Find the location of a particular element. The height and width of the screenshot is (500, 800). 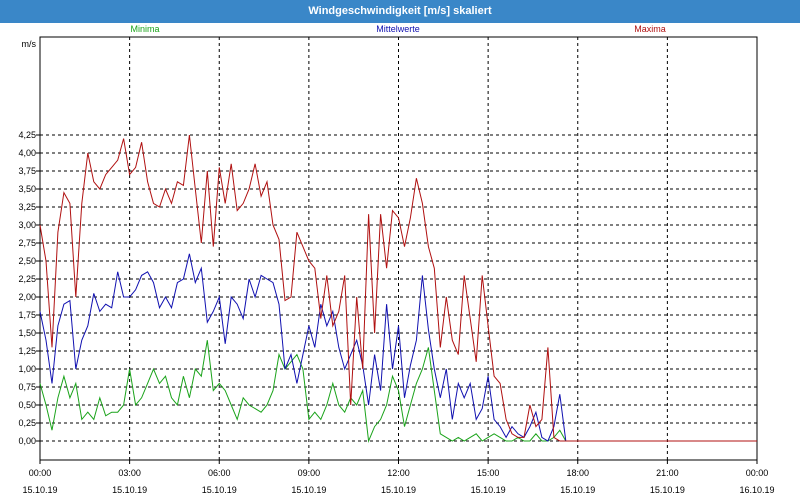

y-axis-unit: m/s is located at coordinates (29, 44).